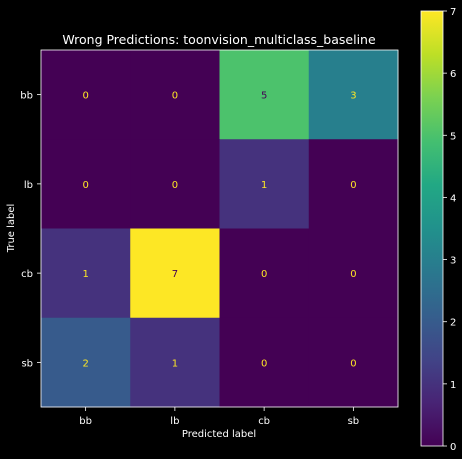 The height and width of the screenshot is (459, 462). Describe the element at coordinates (453, 74) in the screenshot. I see `colorbar-tick-label: 6` at that location.